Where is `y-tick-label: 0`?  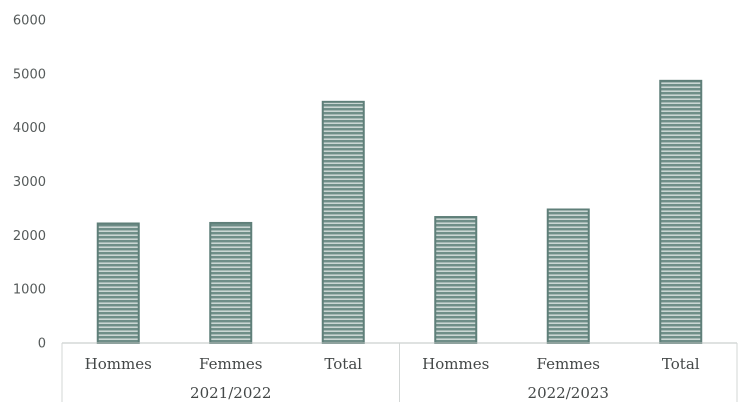 y-tick-label: 0 is located at coordinates (42, 344).